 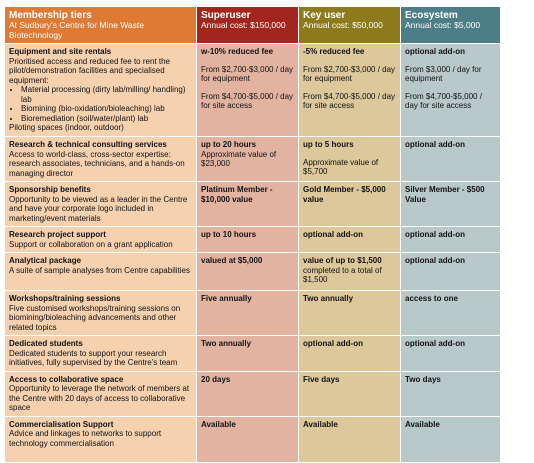 What do you see at coordinates (50, 189) in the screenshot?
I see `cell-title: Sponsorship benefits` at bounding box center [50, 189].